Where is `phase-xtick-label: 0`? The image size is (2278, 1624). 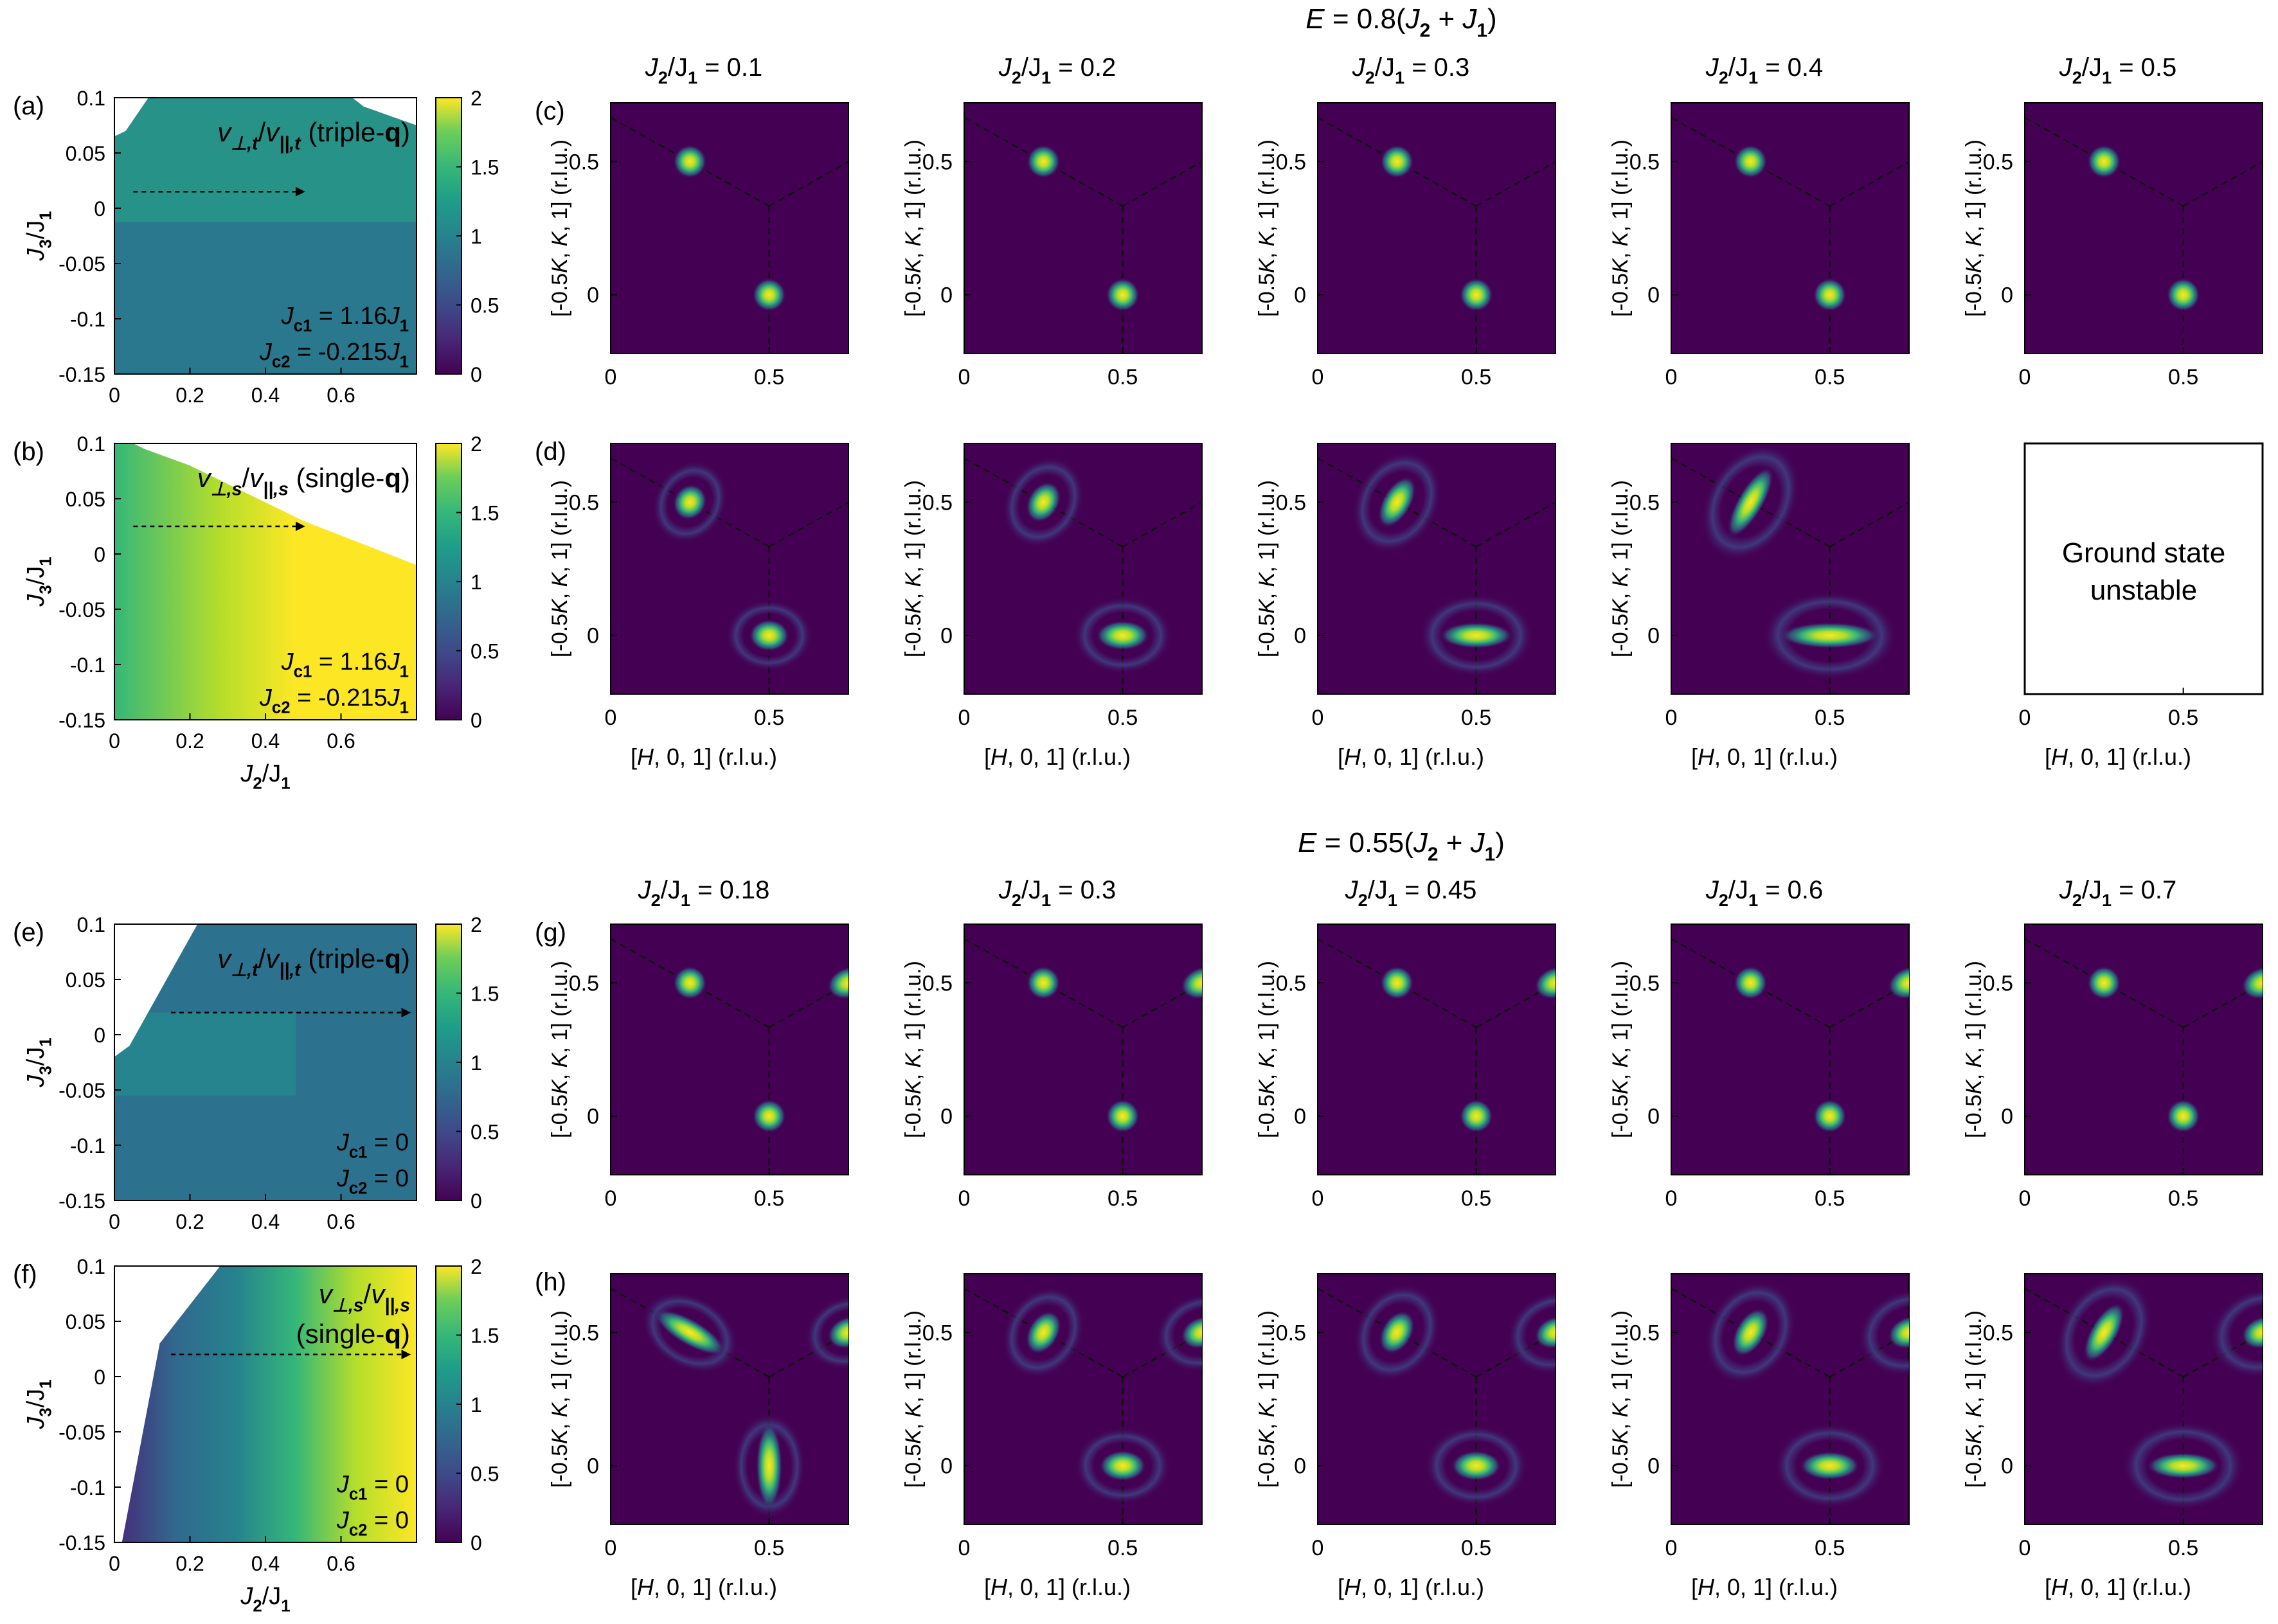 phase-xtick-label: 0 is located at coordinates (114, 395).